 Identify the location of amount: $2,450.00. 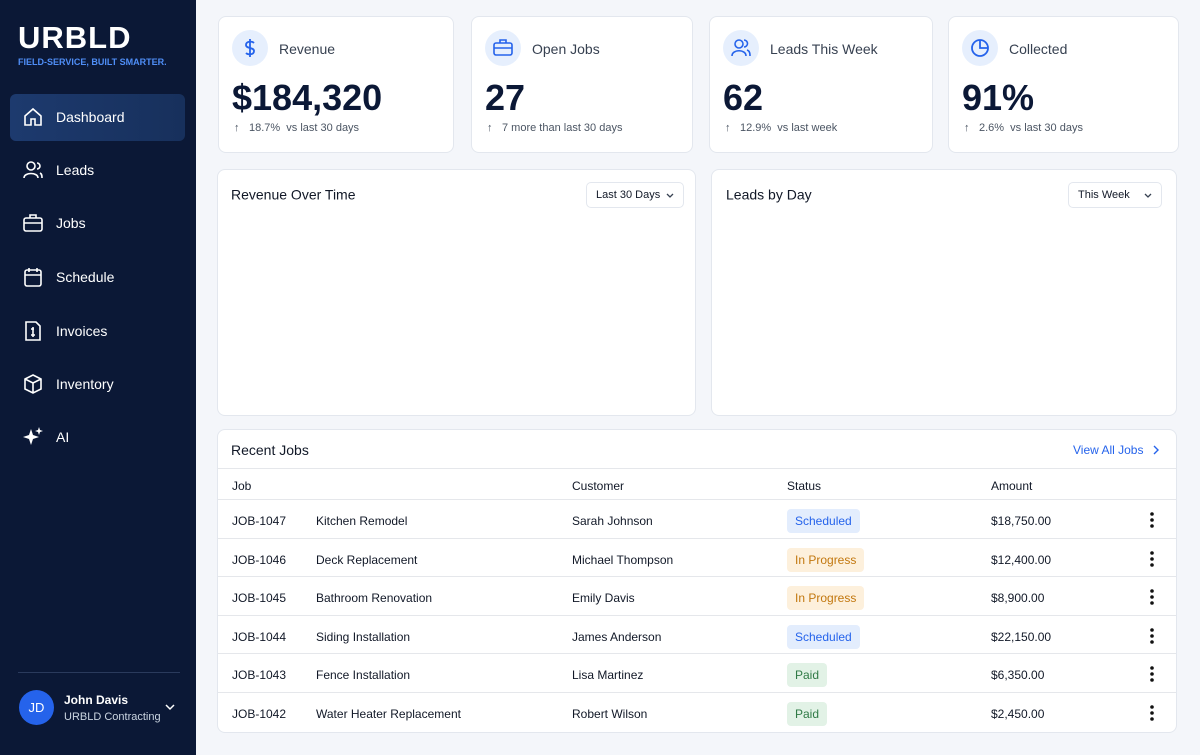
(1018, 713).